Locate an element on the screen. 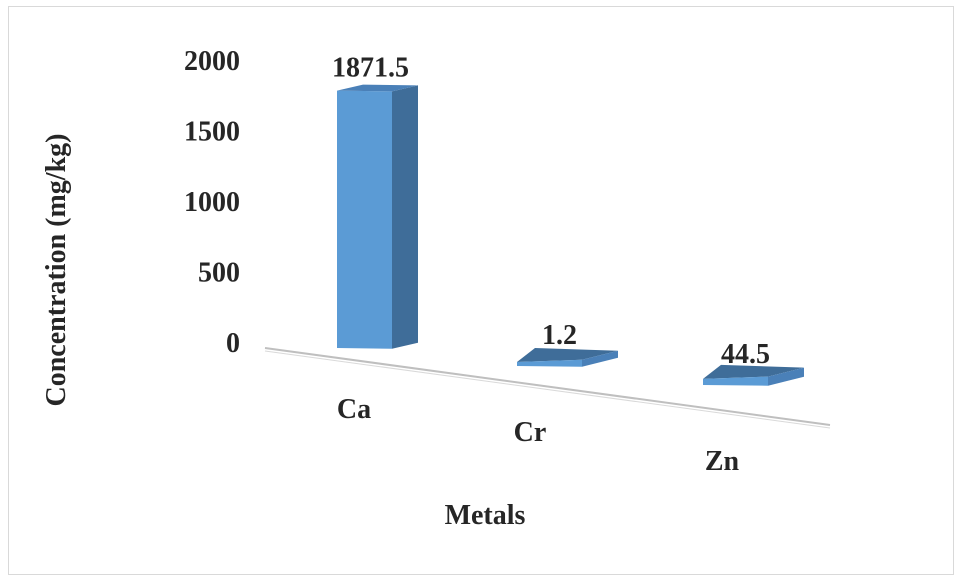  y-tick-label: 500 is located at coordinates (219, 273).